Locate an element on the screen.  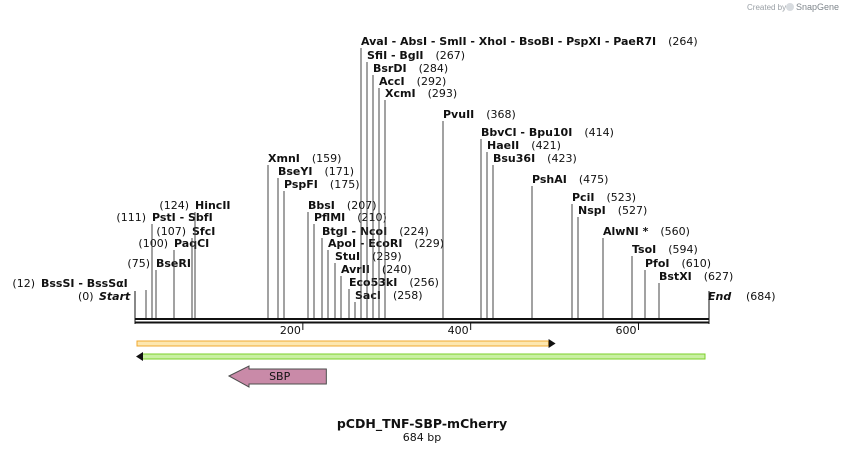
map-subtitle: 684 bp is located at coordinates (422, 437).